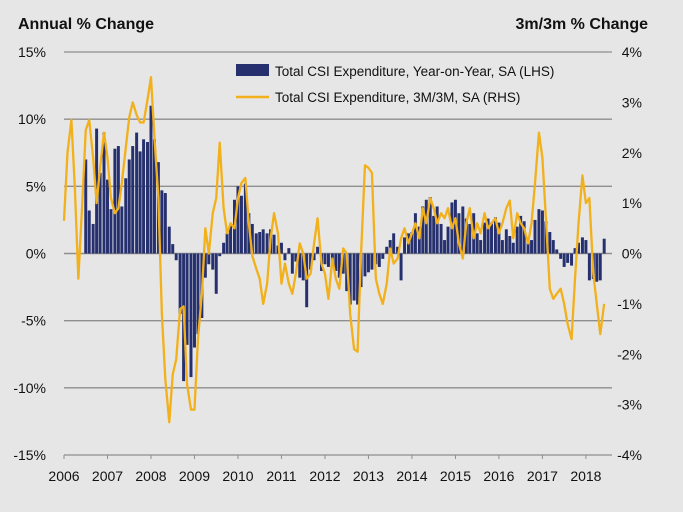  I want to click on right-tick-label: 1%, so click(632, 203).